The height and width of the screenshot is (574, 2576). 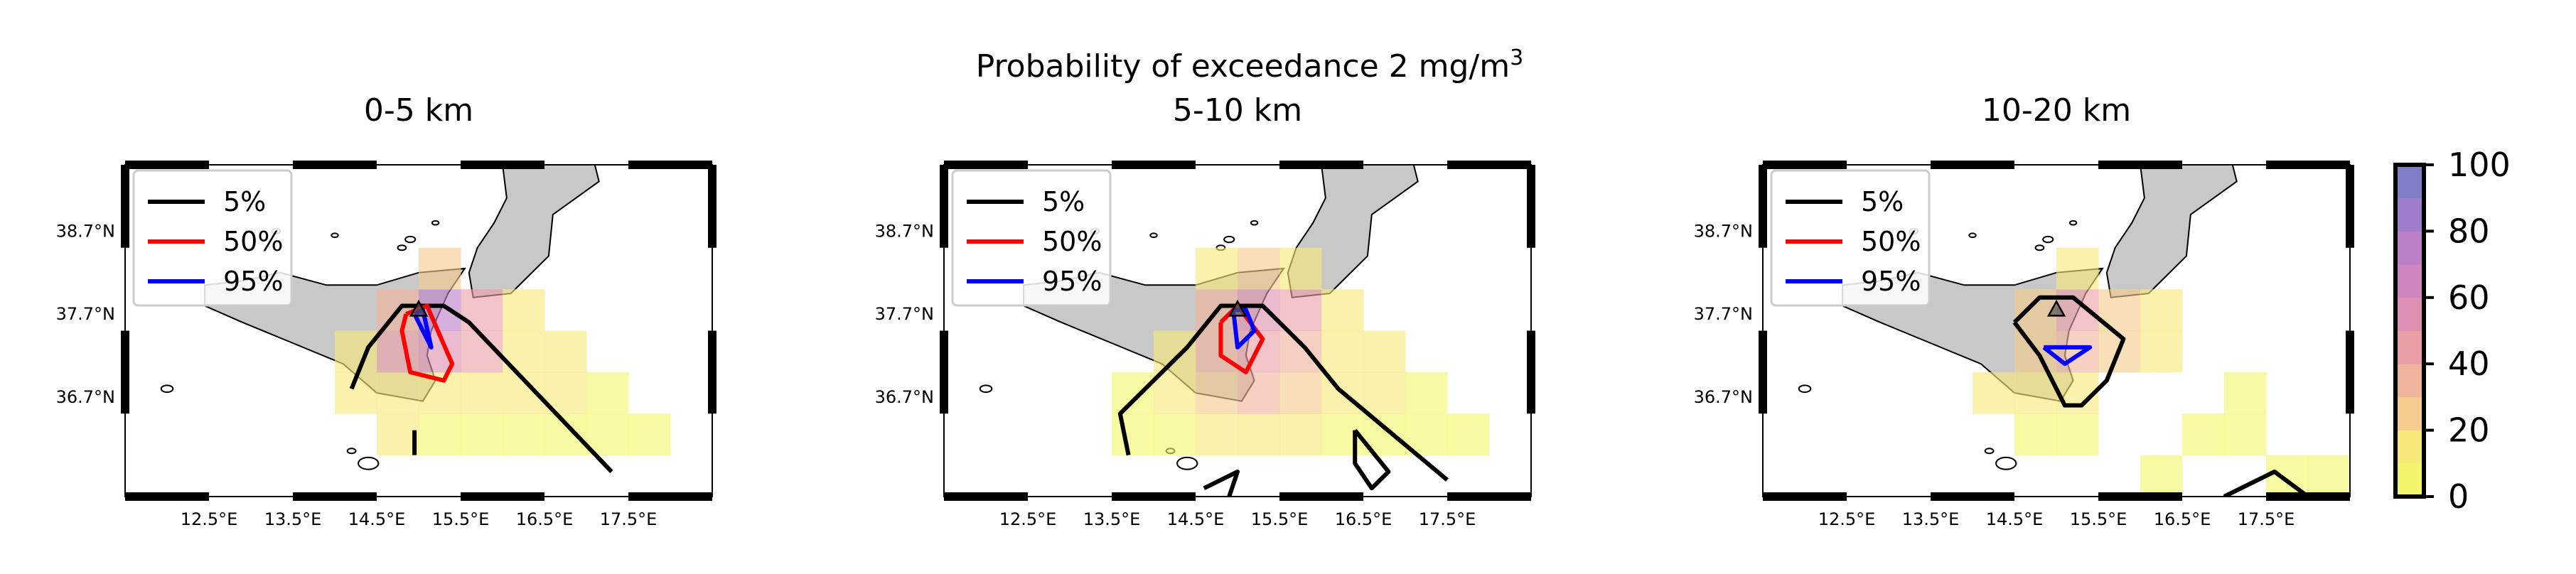 I want to click on panel-title: 5-10 km, so click(x=1237, y=110).